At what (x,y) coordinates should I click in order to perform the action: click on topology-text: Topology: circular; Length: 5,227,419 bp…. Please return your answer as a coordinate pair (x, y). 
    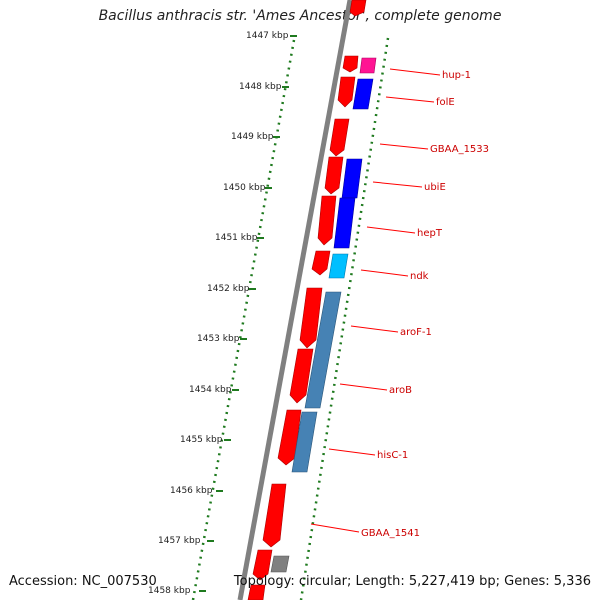
    Looking at the image, I should click on (412, 581).